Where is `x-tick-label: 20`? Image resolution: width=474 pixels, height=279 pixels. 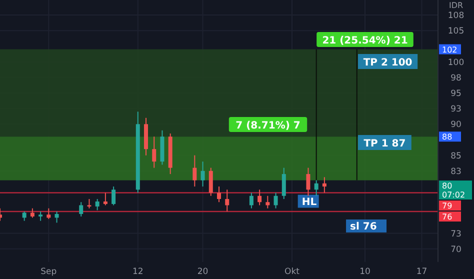 x-tick-label: 20 is located at coordinates (202, 272).